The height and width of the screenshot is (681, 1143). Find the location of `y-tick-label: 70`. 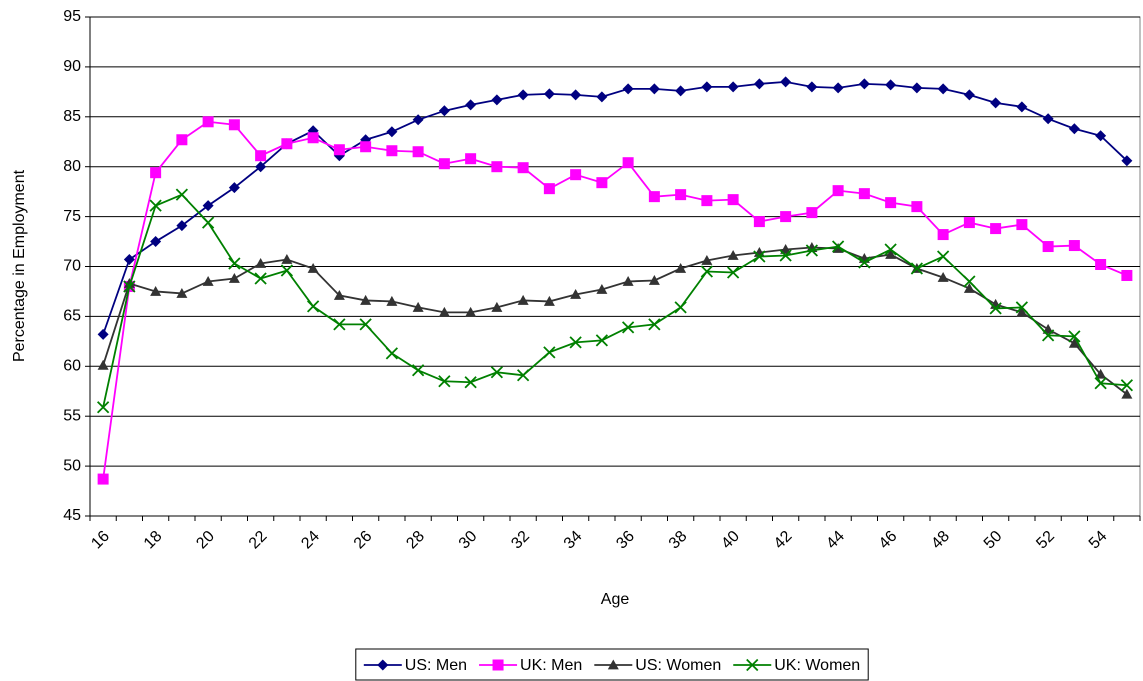

y-tick-label: 70 is located at coordinates (72, 266).